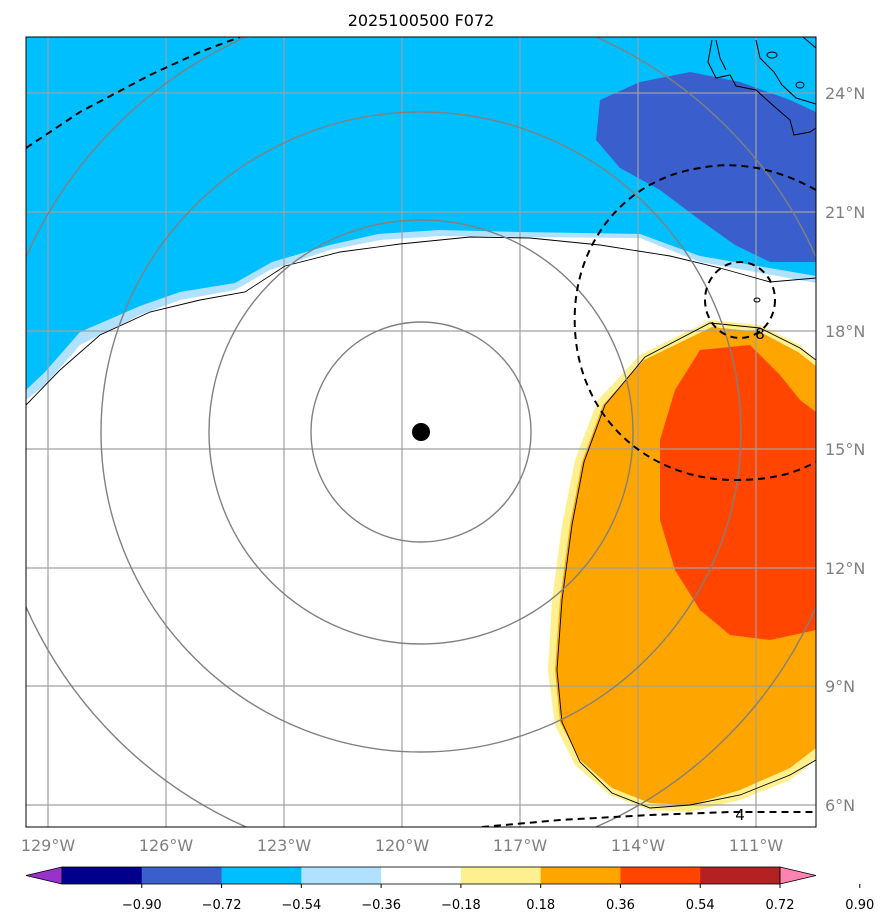  What do you see at coordinates (520, 845) in the screenshot?
I see `lon-label: 117°W` at bounding box center [520, 845].